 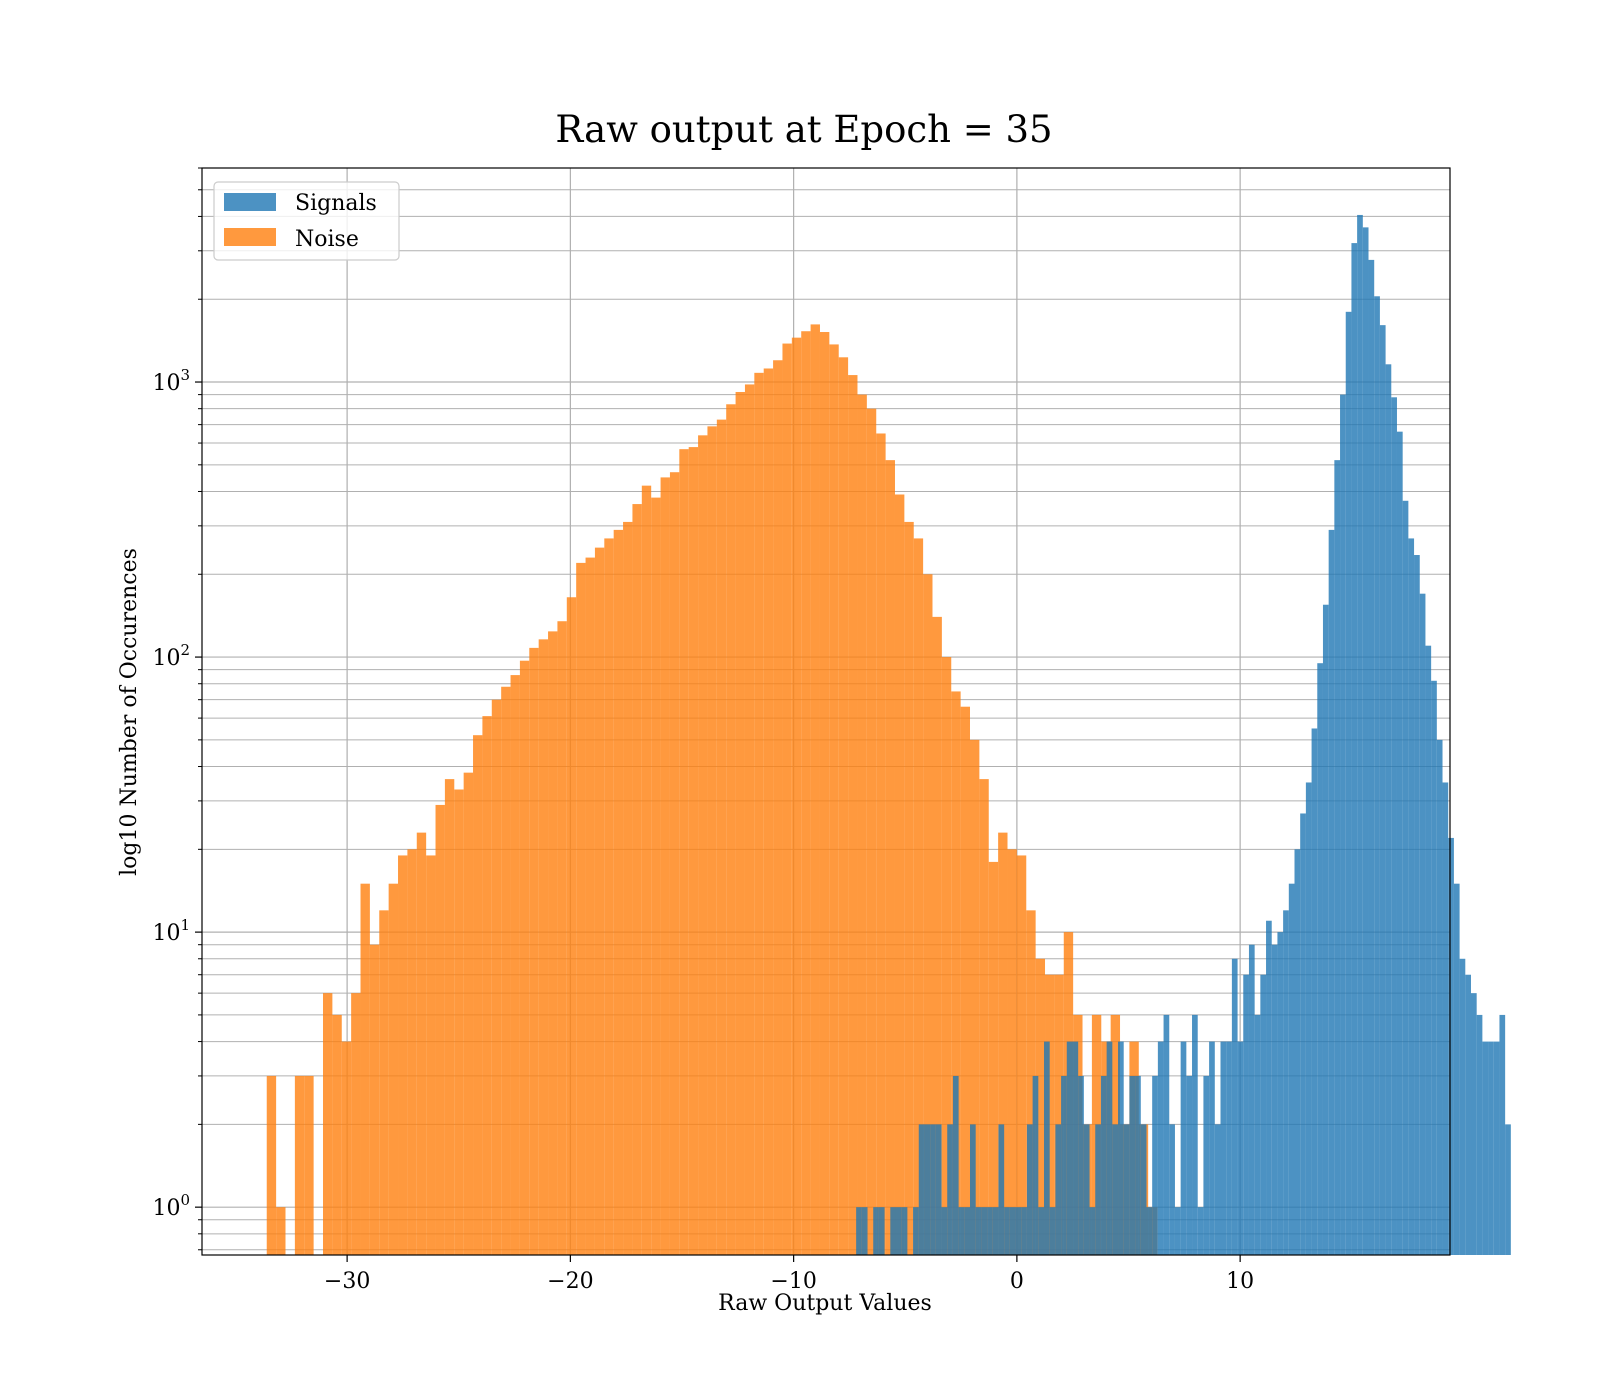 What do you see at coordinates (306, 221) in the screenshot?
I see `legend: Signals Noise` at bounding box center [306, 221].